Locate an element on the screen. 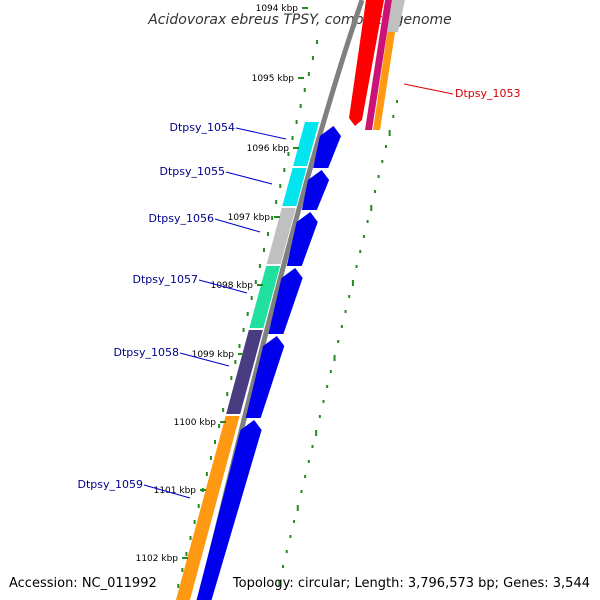  magenta-gene-strip is located at coordinates (378, 65).